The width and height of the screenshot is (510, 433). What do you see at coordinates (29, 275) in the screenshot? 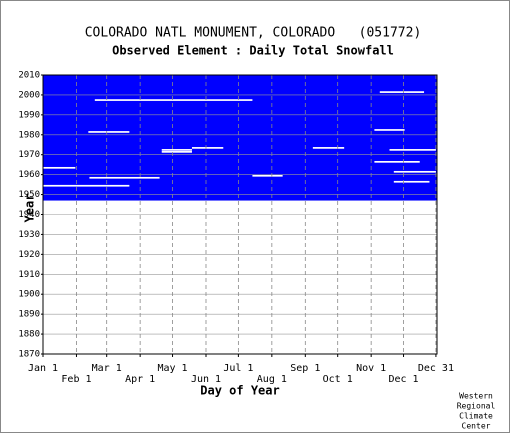
I see `y-tick-label: 1910` at bounding box center [29, 275].